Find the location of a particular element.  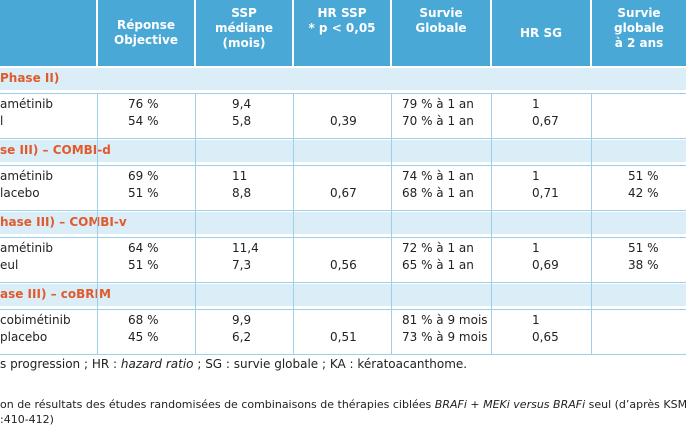

treatment-name: amétinib eul is located at coordinates (27, 256).